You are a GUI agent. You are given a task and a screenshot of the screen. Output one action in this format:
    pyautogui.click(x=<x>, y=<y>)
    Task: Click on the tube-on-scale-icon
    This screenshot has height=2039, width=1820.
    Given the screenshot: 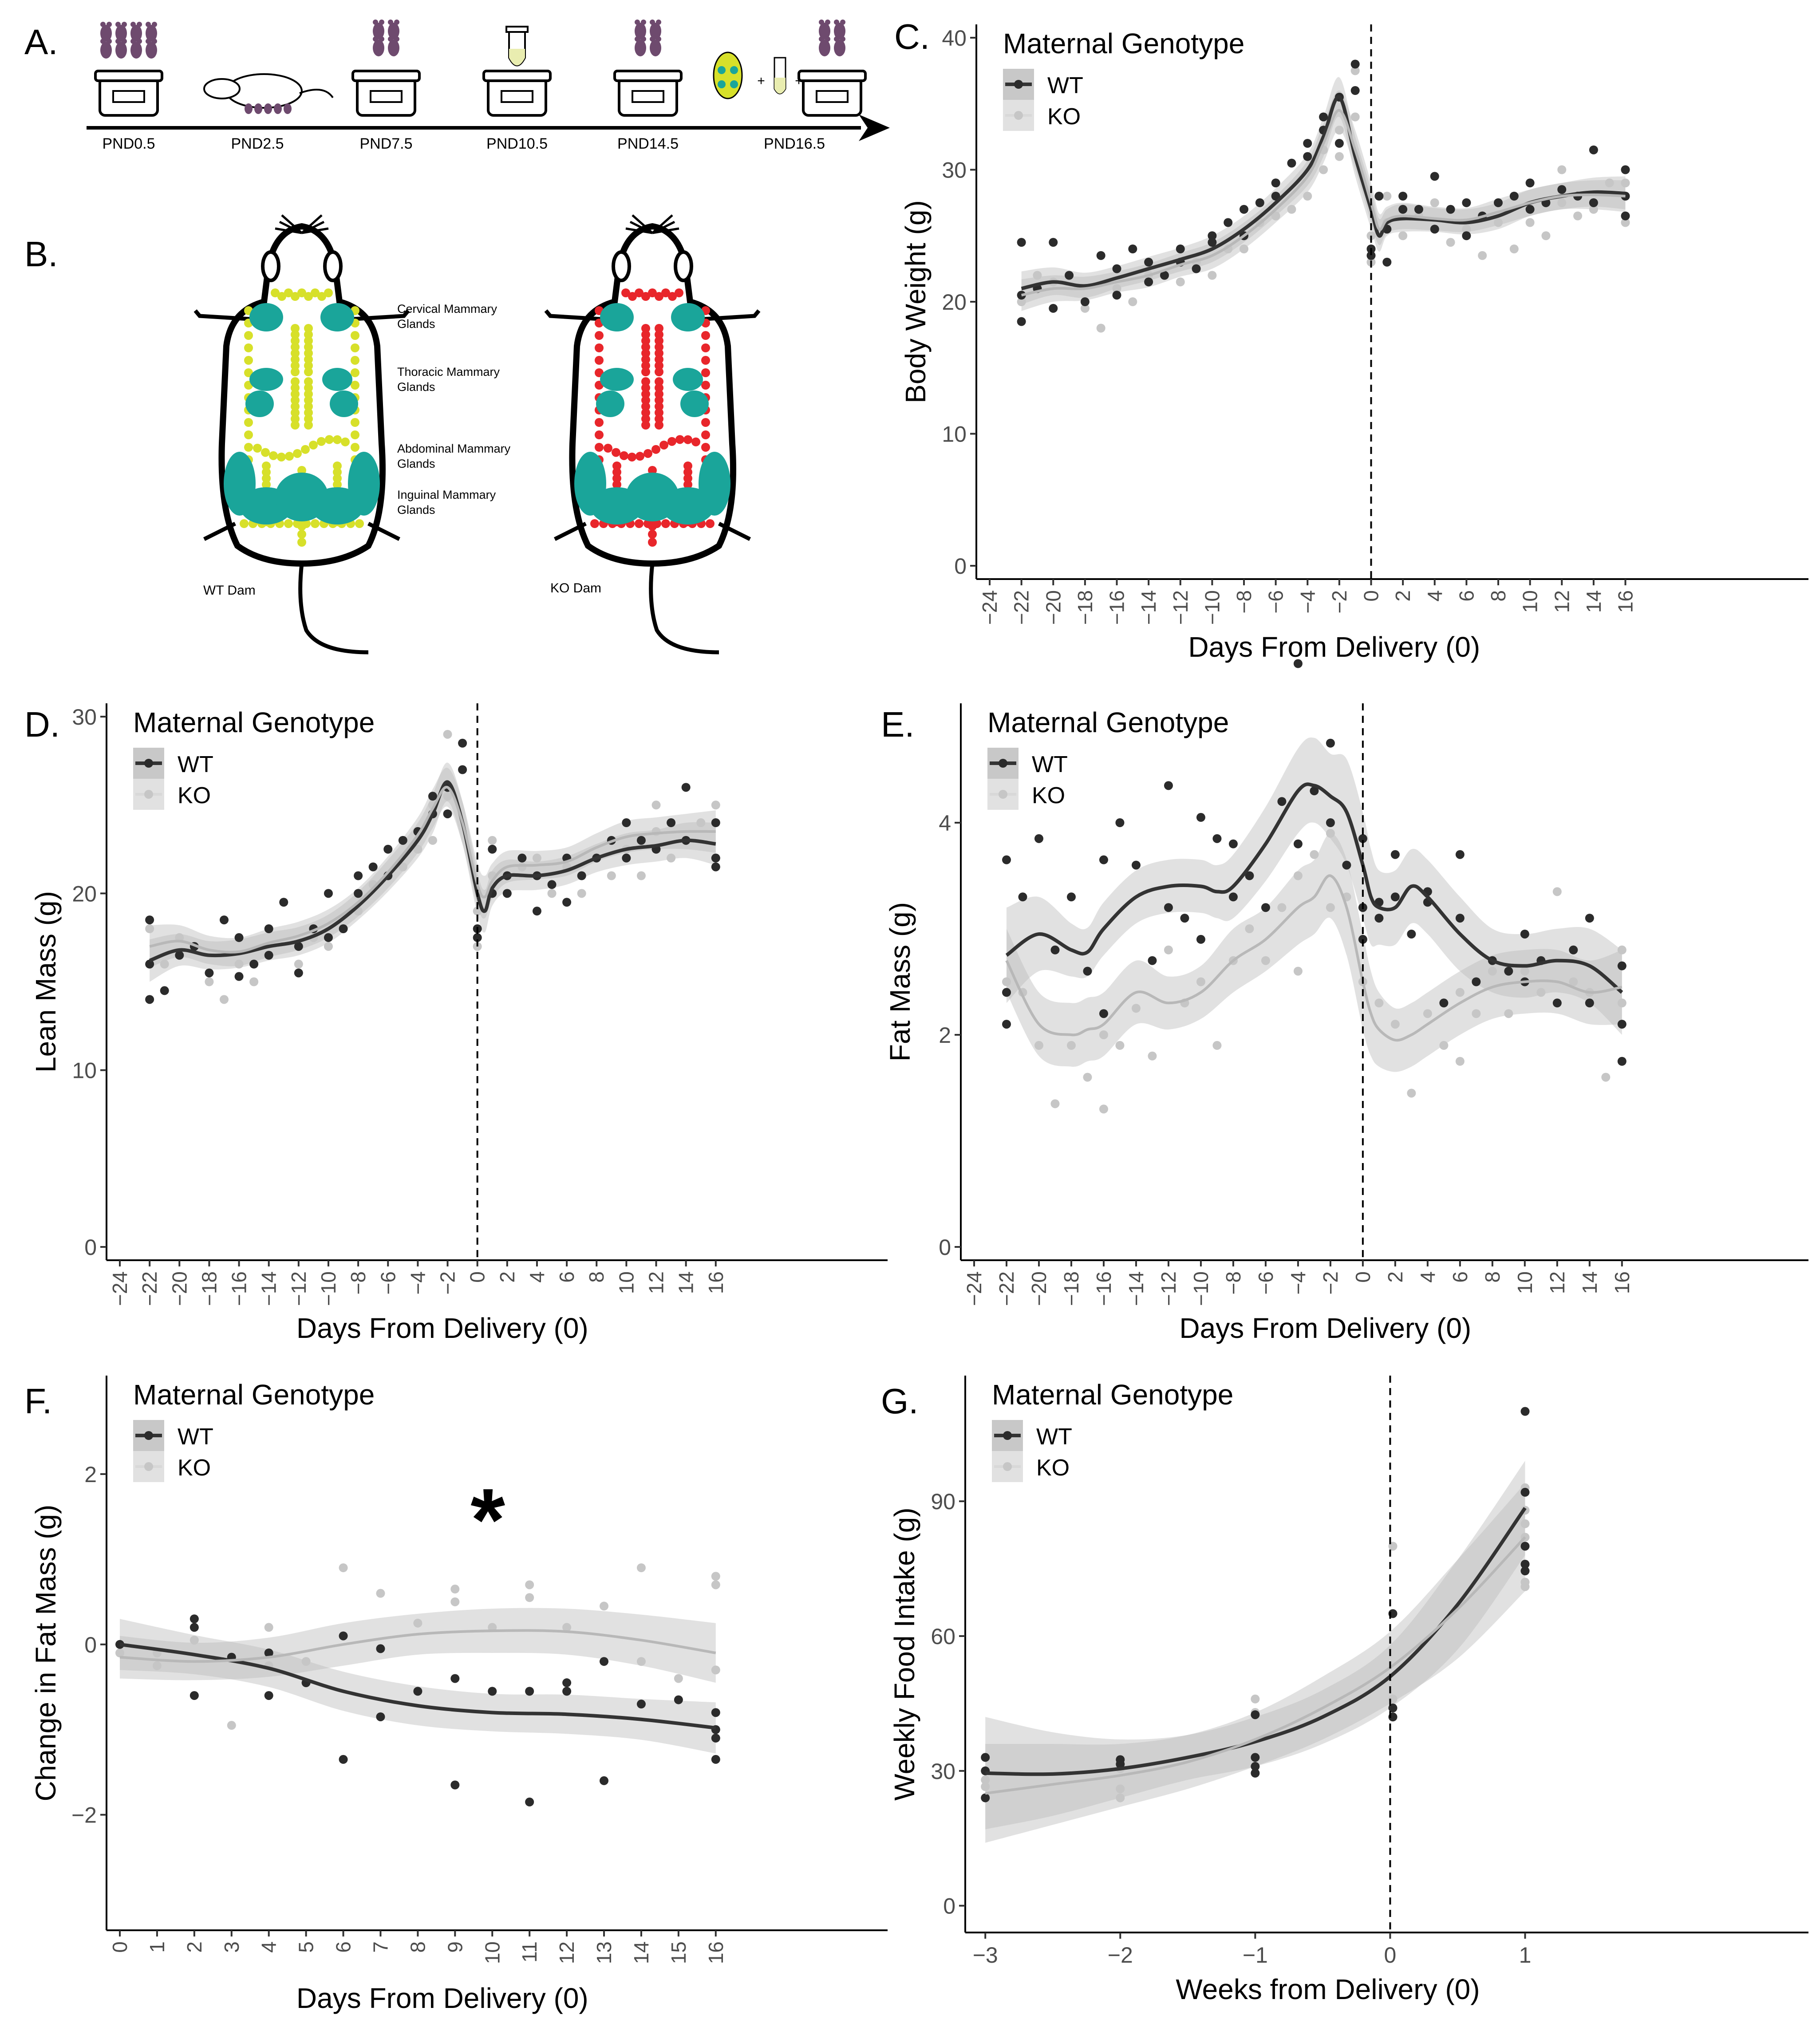 What is the action you would take?
    pyautogui.click(x=517, y=71)
    